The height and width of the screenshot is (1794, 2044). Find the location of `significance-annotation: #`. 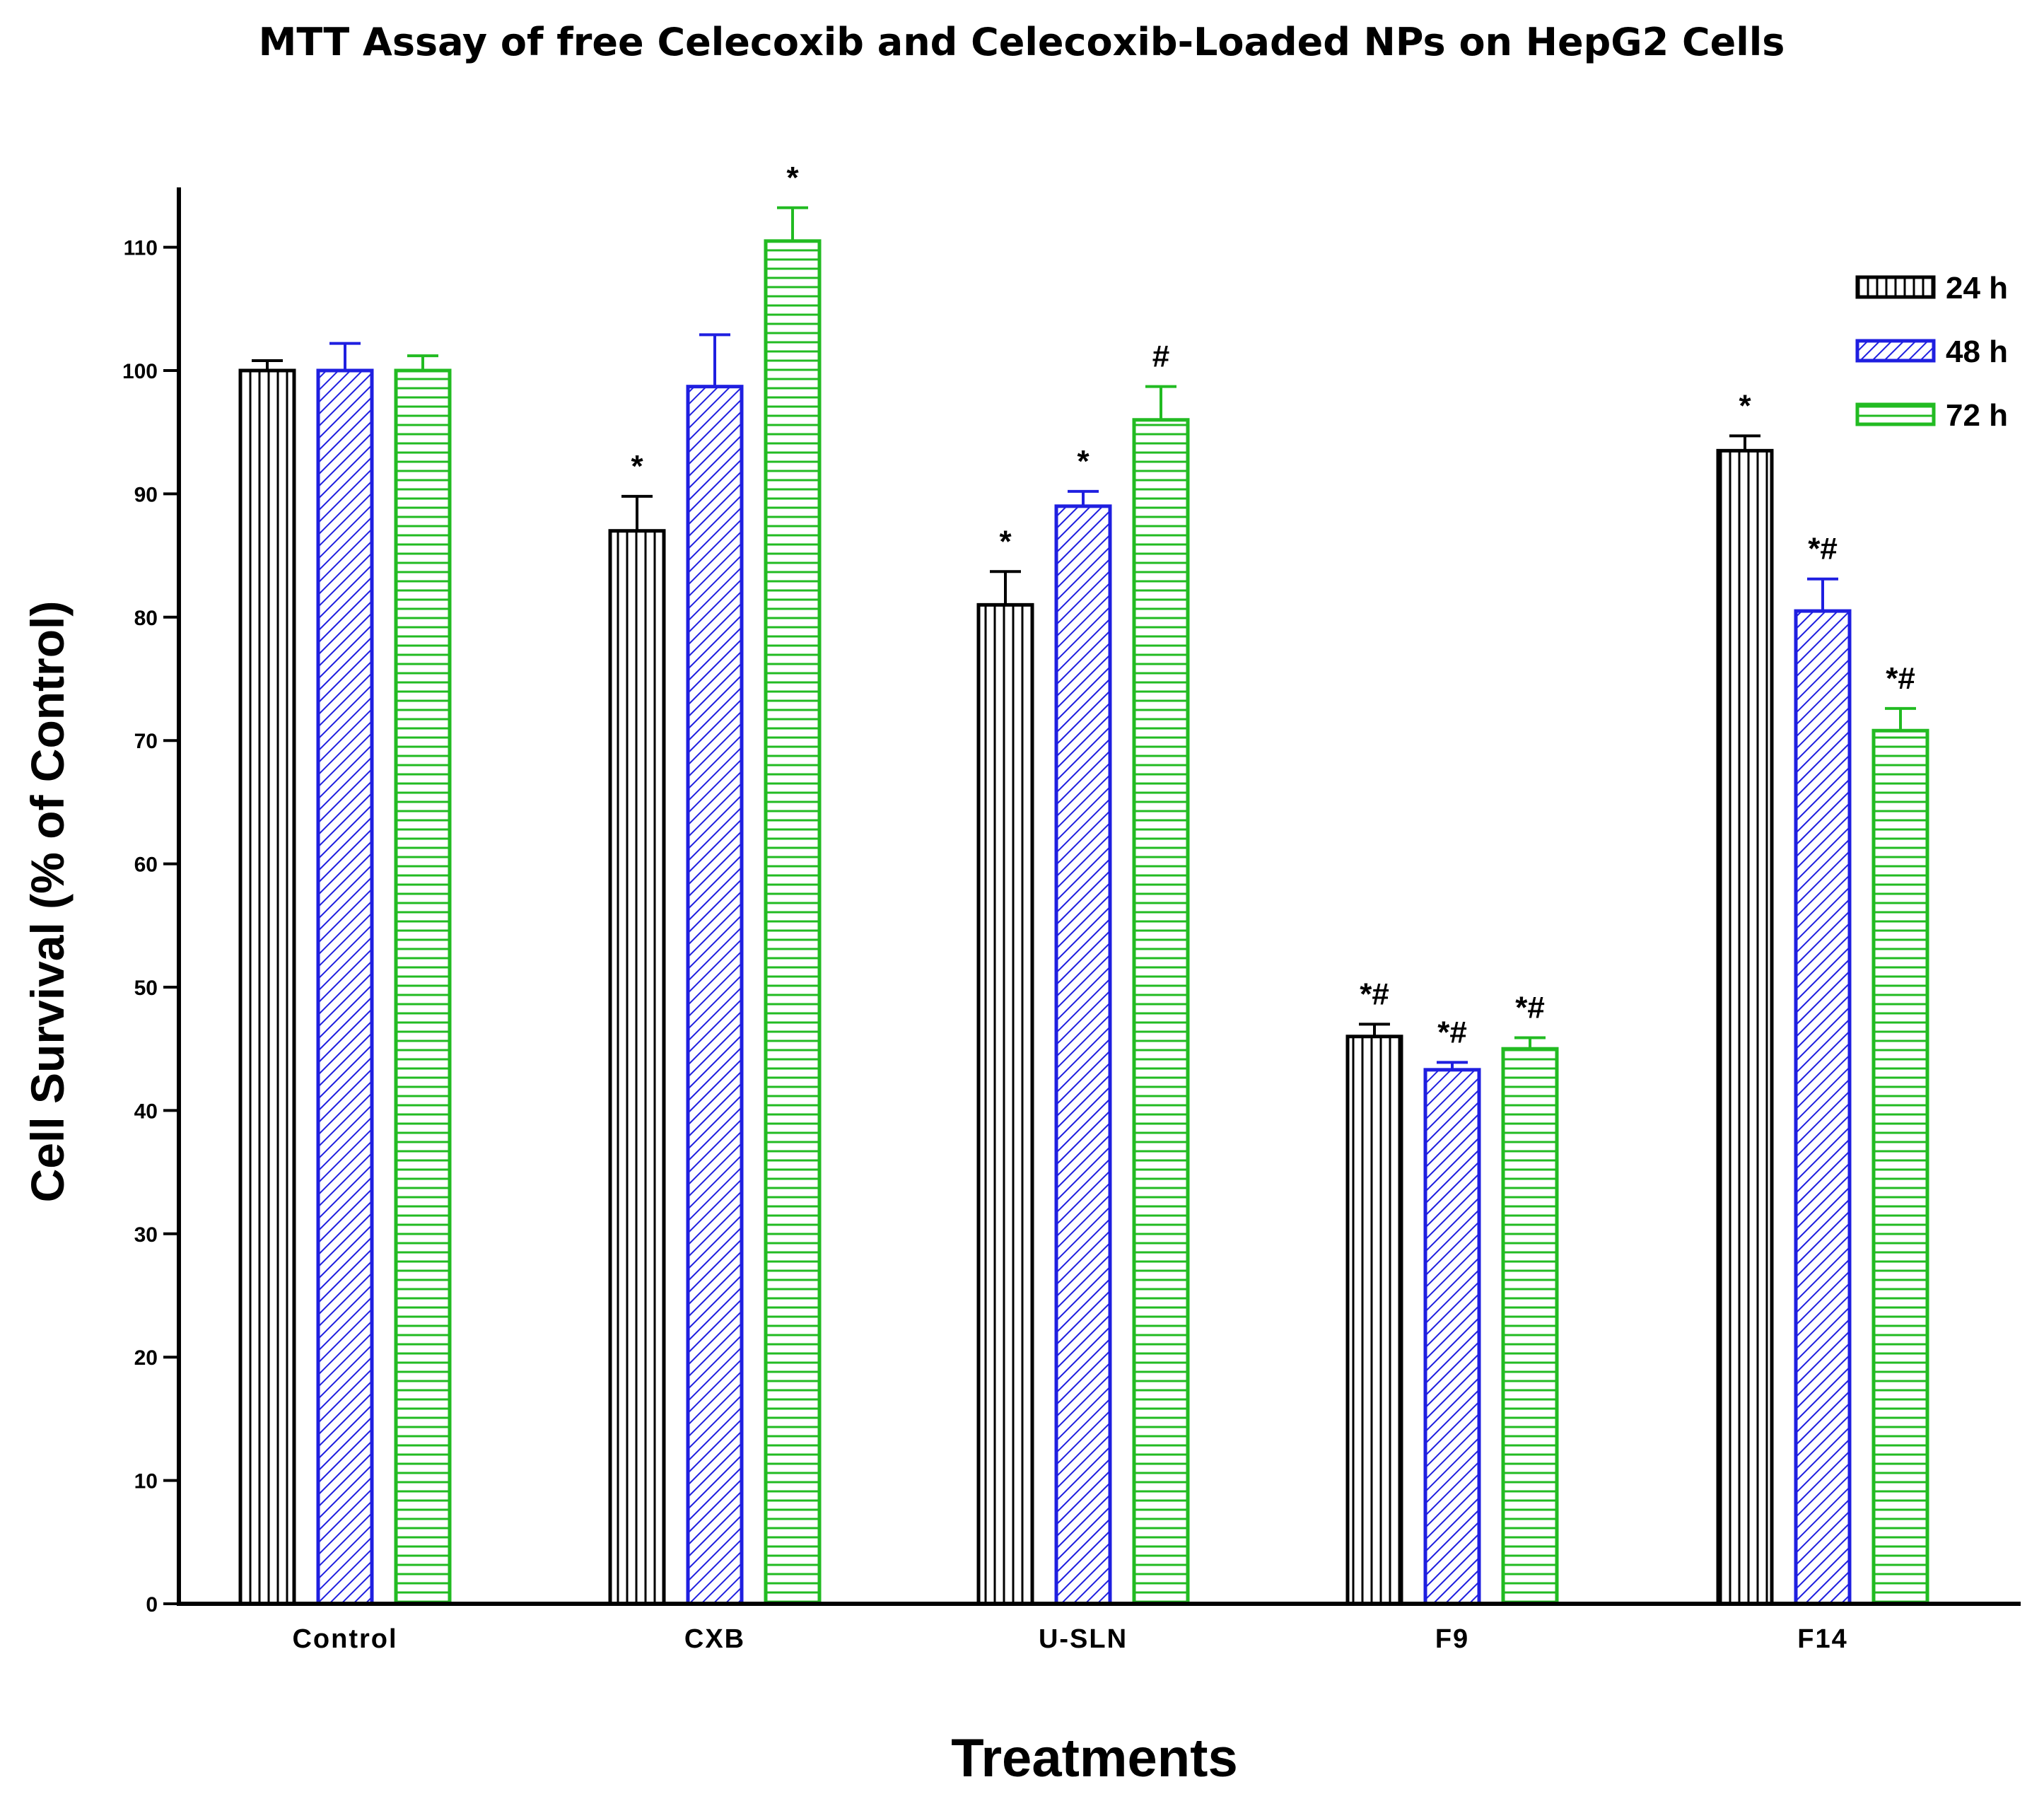

significance-annotation: # is located at coordinates (1160, 356).